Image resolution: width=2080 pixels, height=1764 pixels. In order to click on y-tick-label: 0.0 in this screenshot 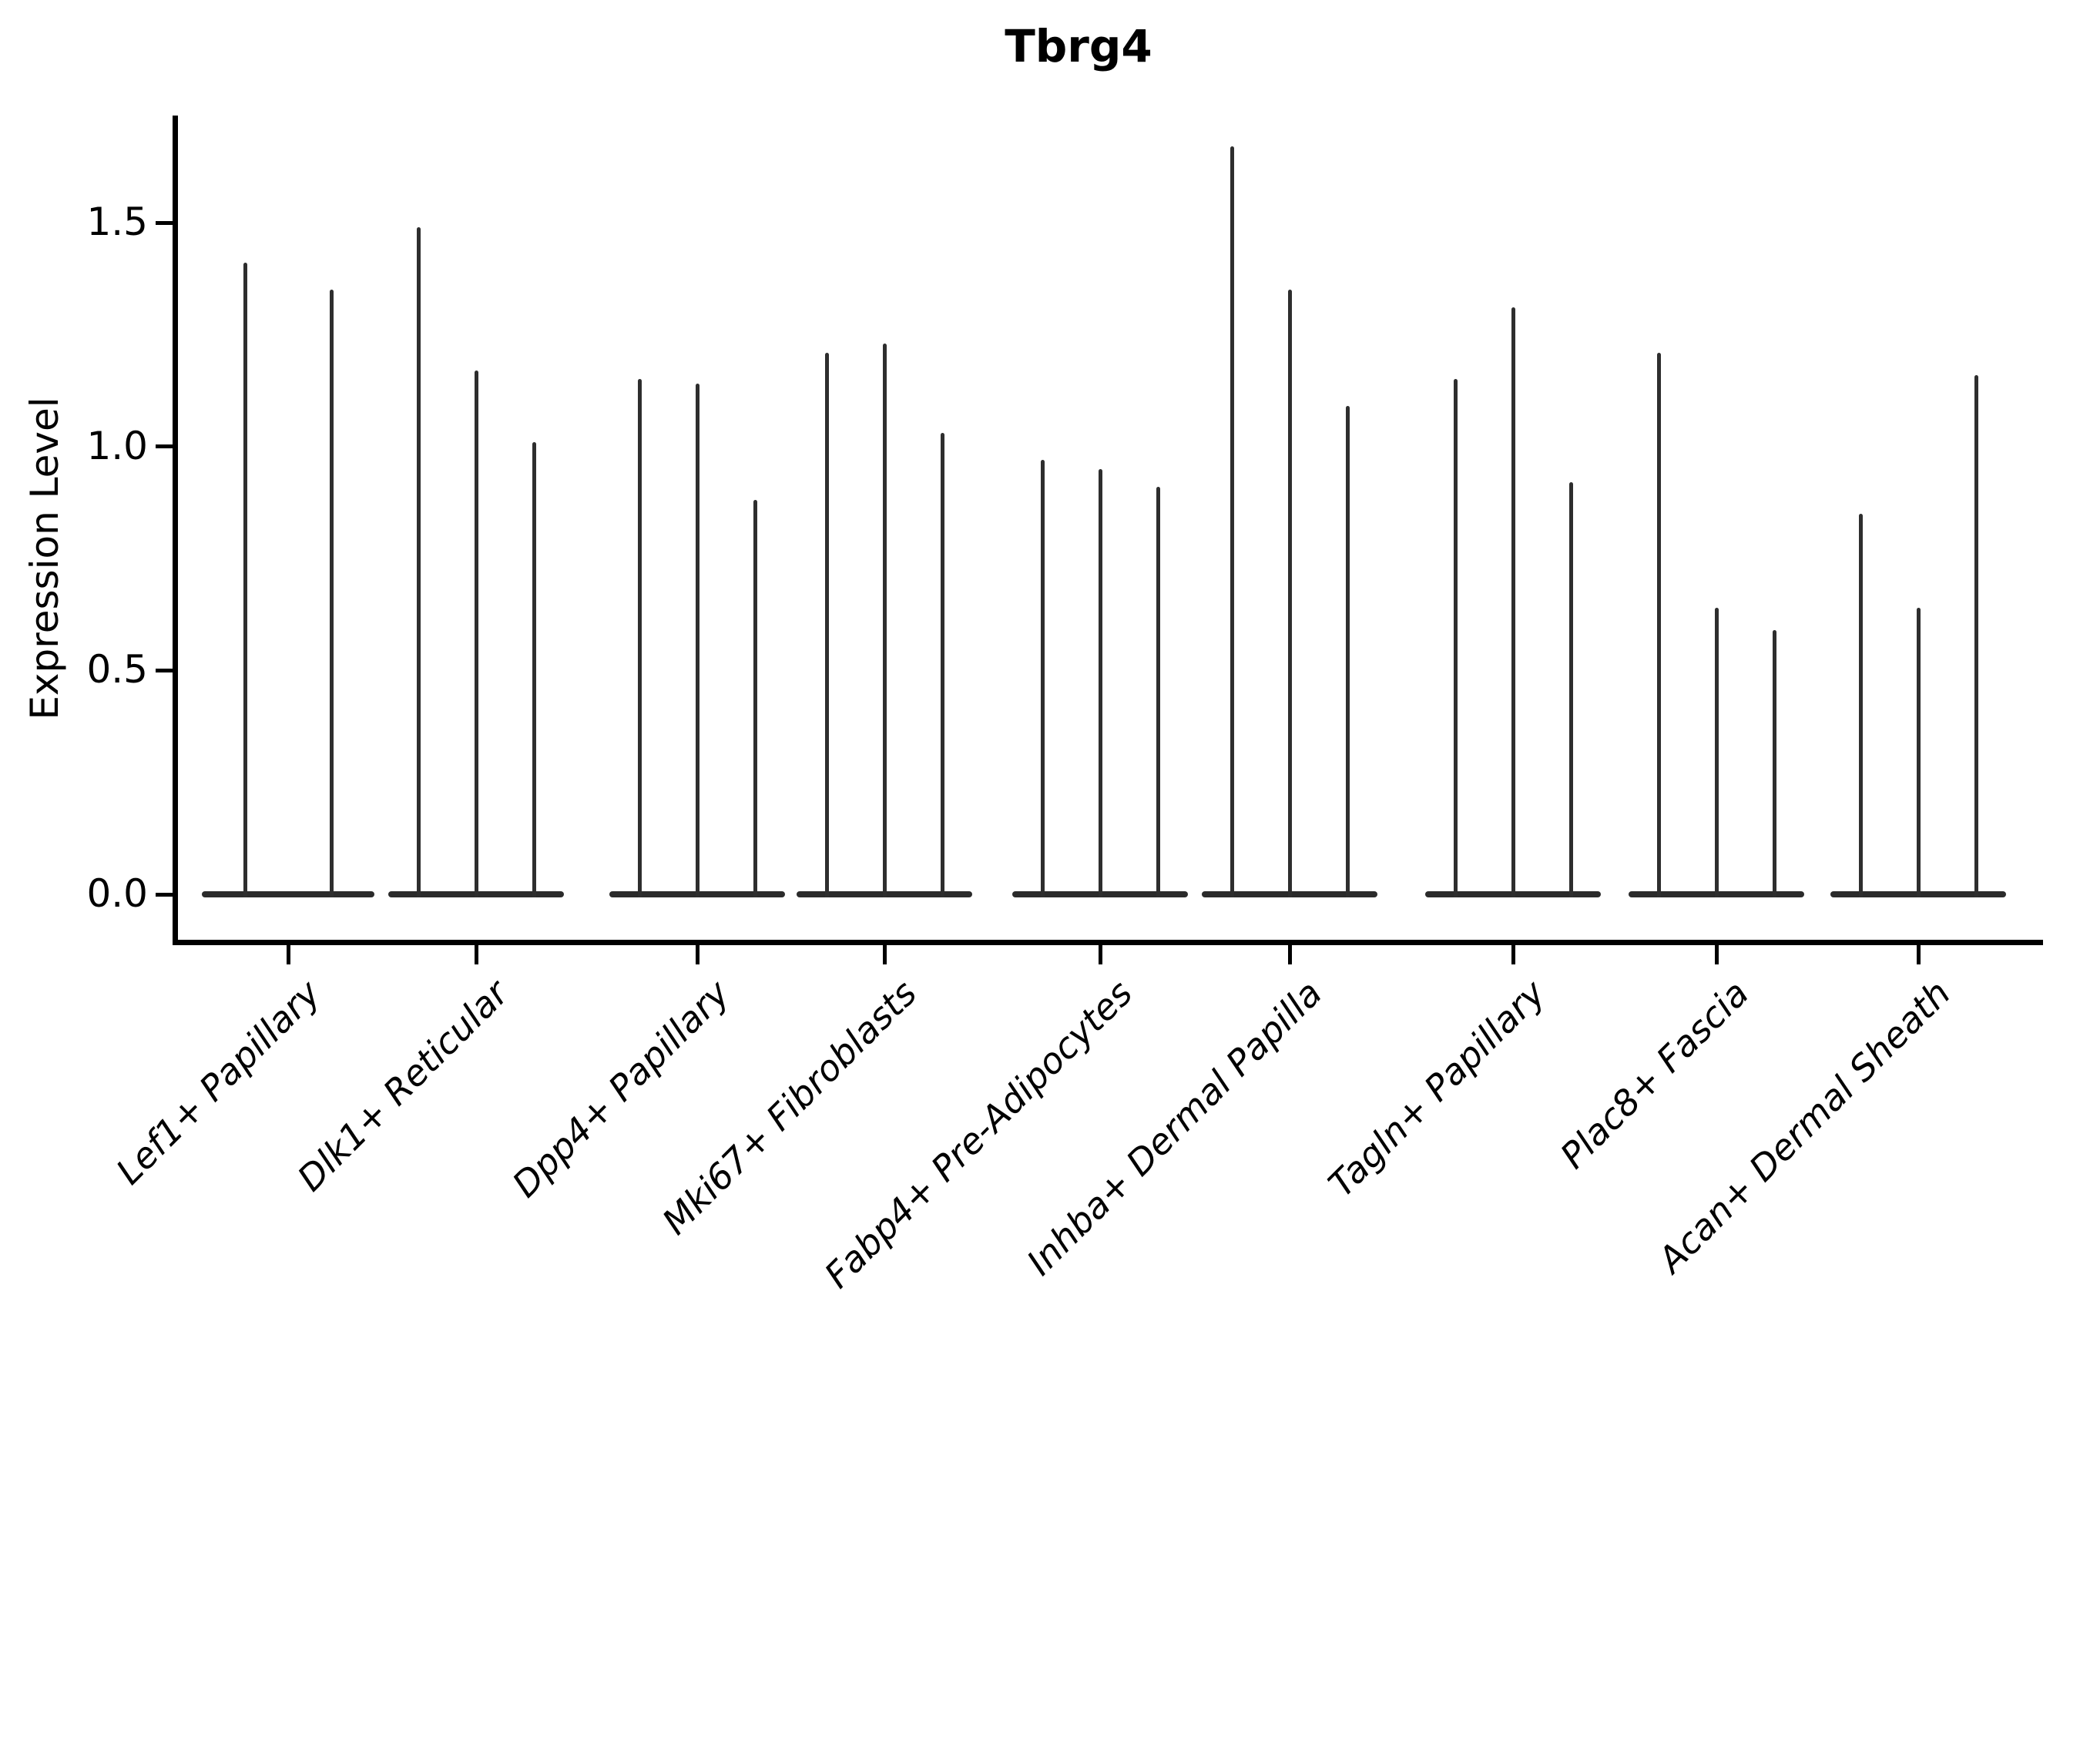, I will do `click(117, 893)`.